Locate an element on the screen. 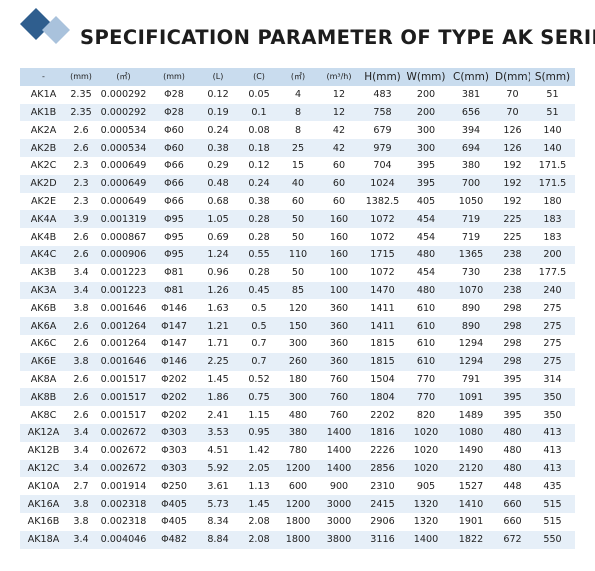  table-cell: 0.12 is located at coordinates (259, 165).